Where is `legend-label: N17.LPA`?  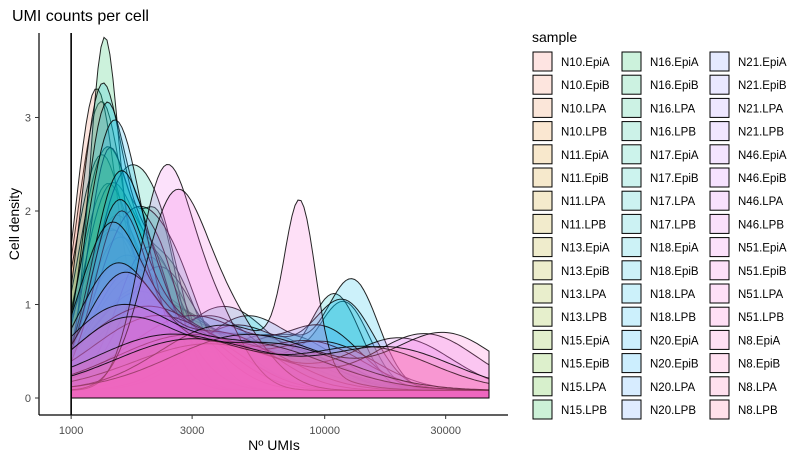 legend-label: N17.LPA is located at coordinates (673, 202).